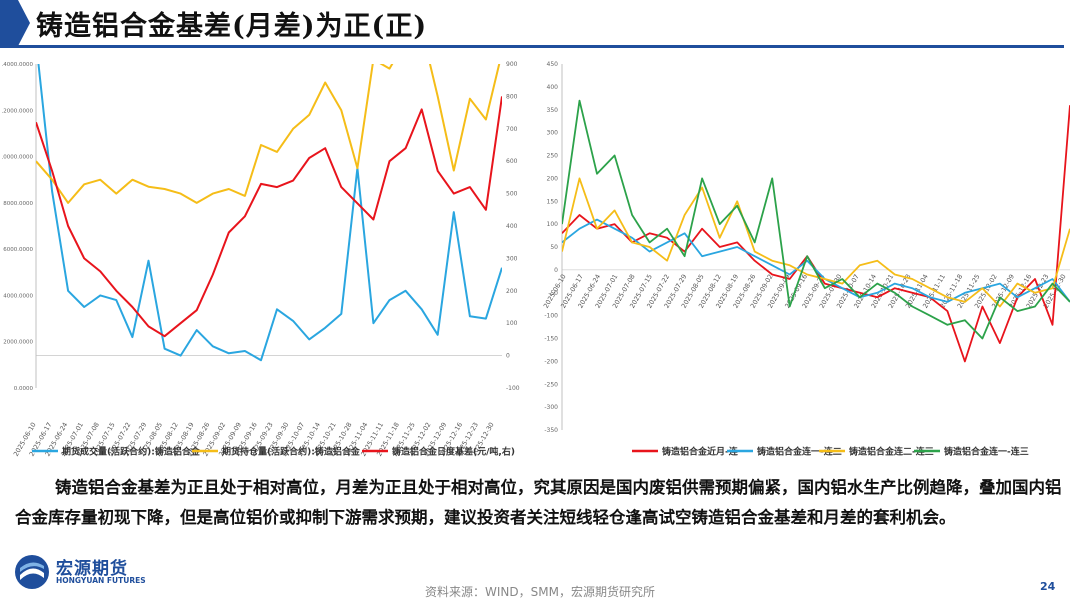  Describe the element at coordinates (17, 158) in the screenshot. I see `left-y-tick-label: 10000.0000` at that location.